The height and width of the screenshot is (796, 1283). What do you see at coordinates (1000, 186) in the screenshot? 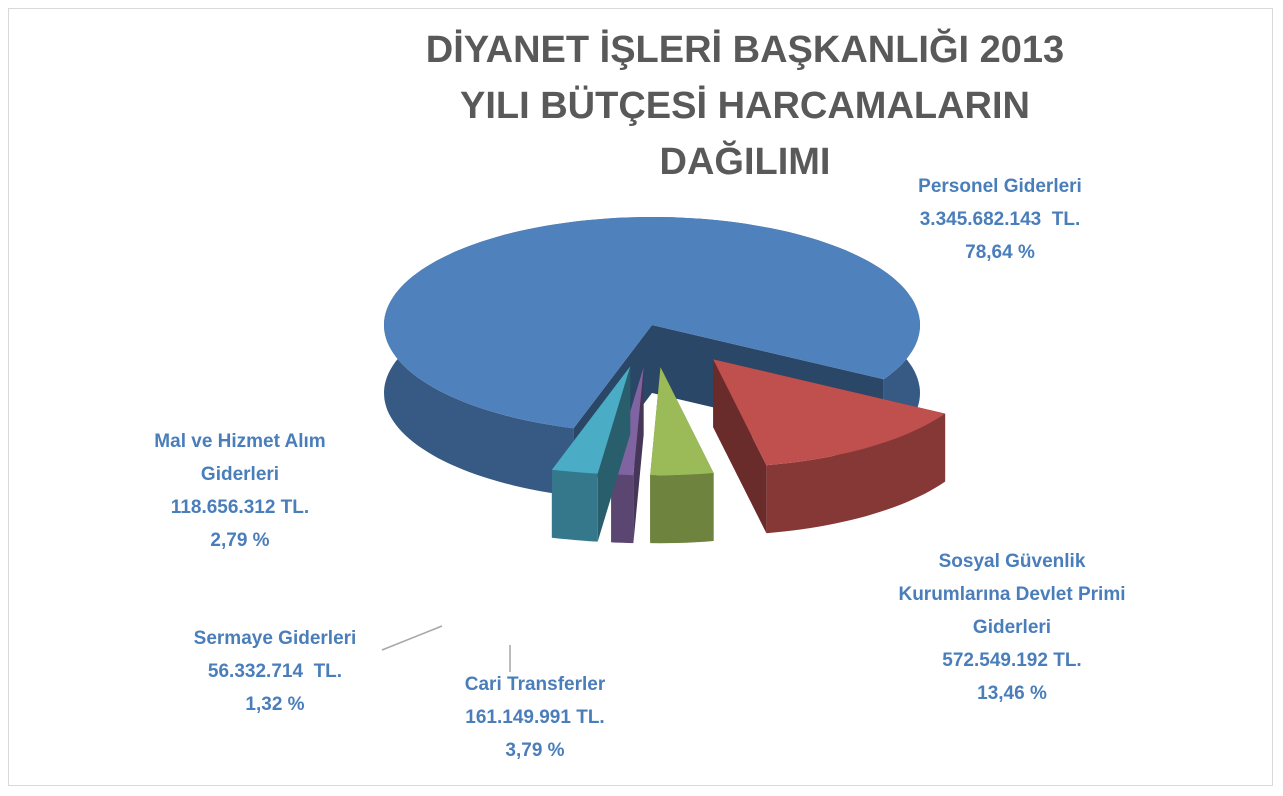
I see `category-label: Personel Giderleri` at bounding box center [1000, 186].